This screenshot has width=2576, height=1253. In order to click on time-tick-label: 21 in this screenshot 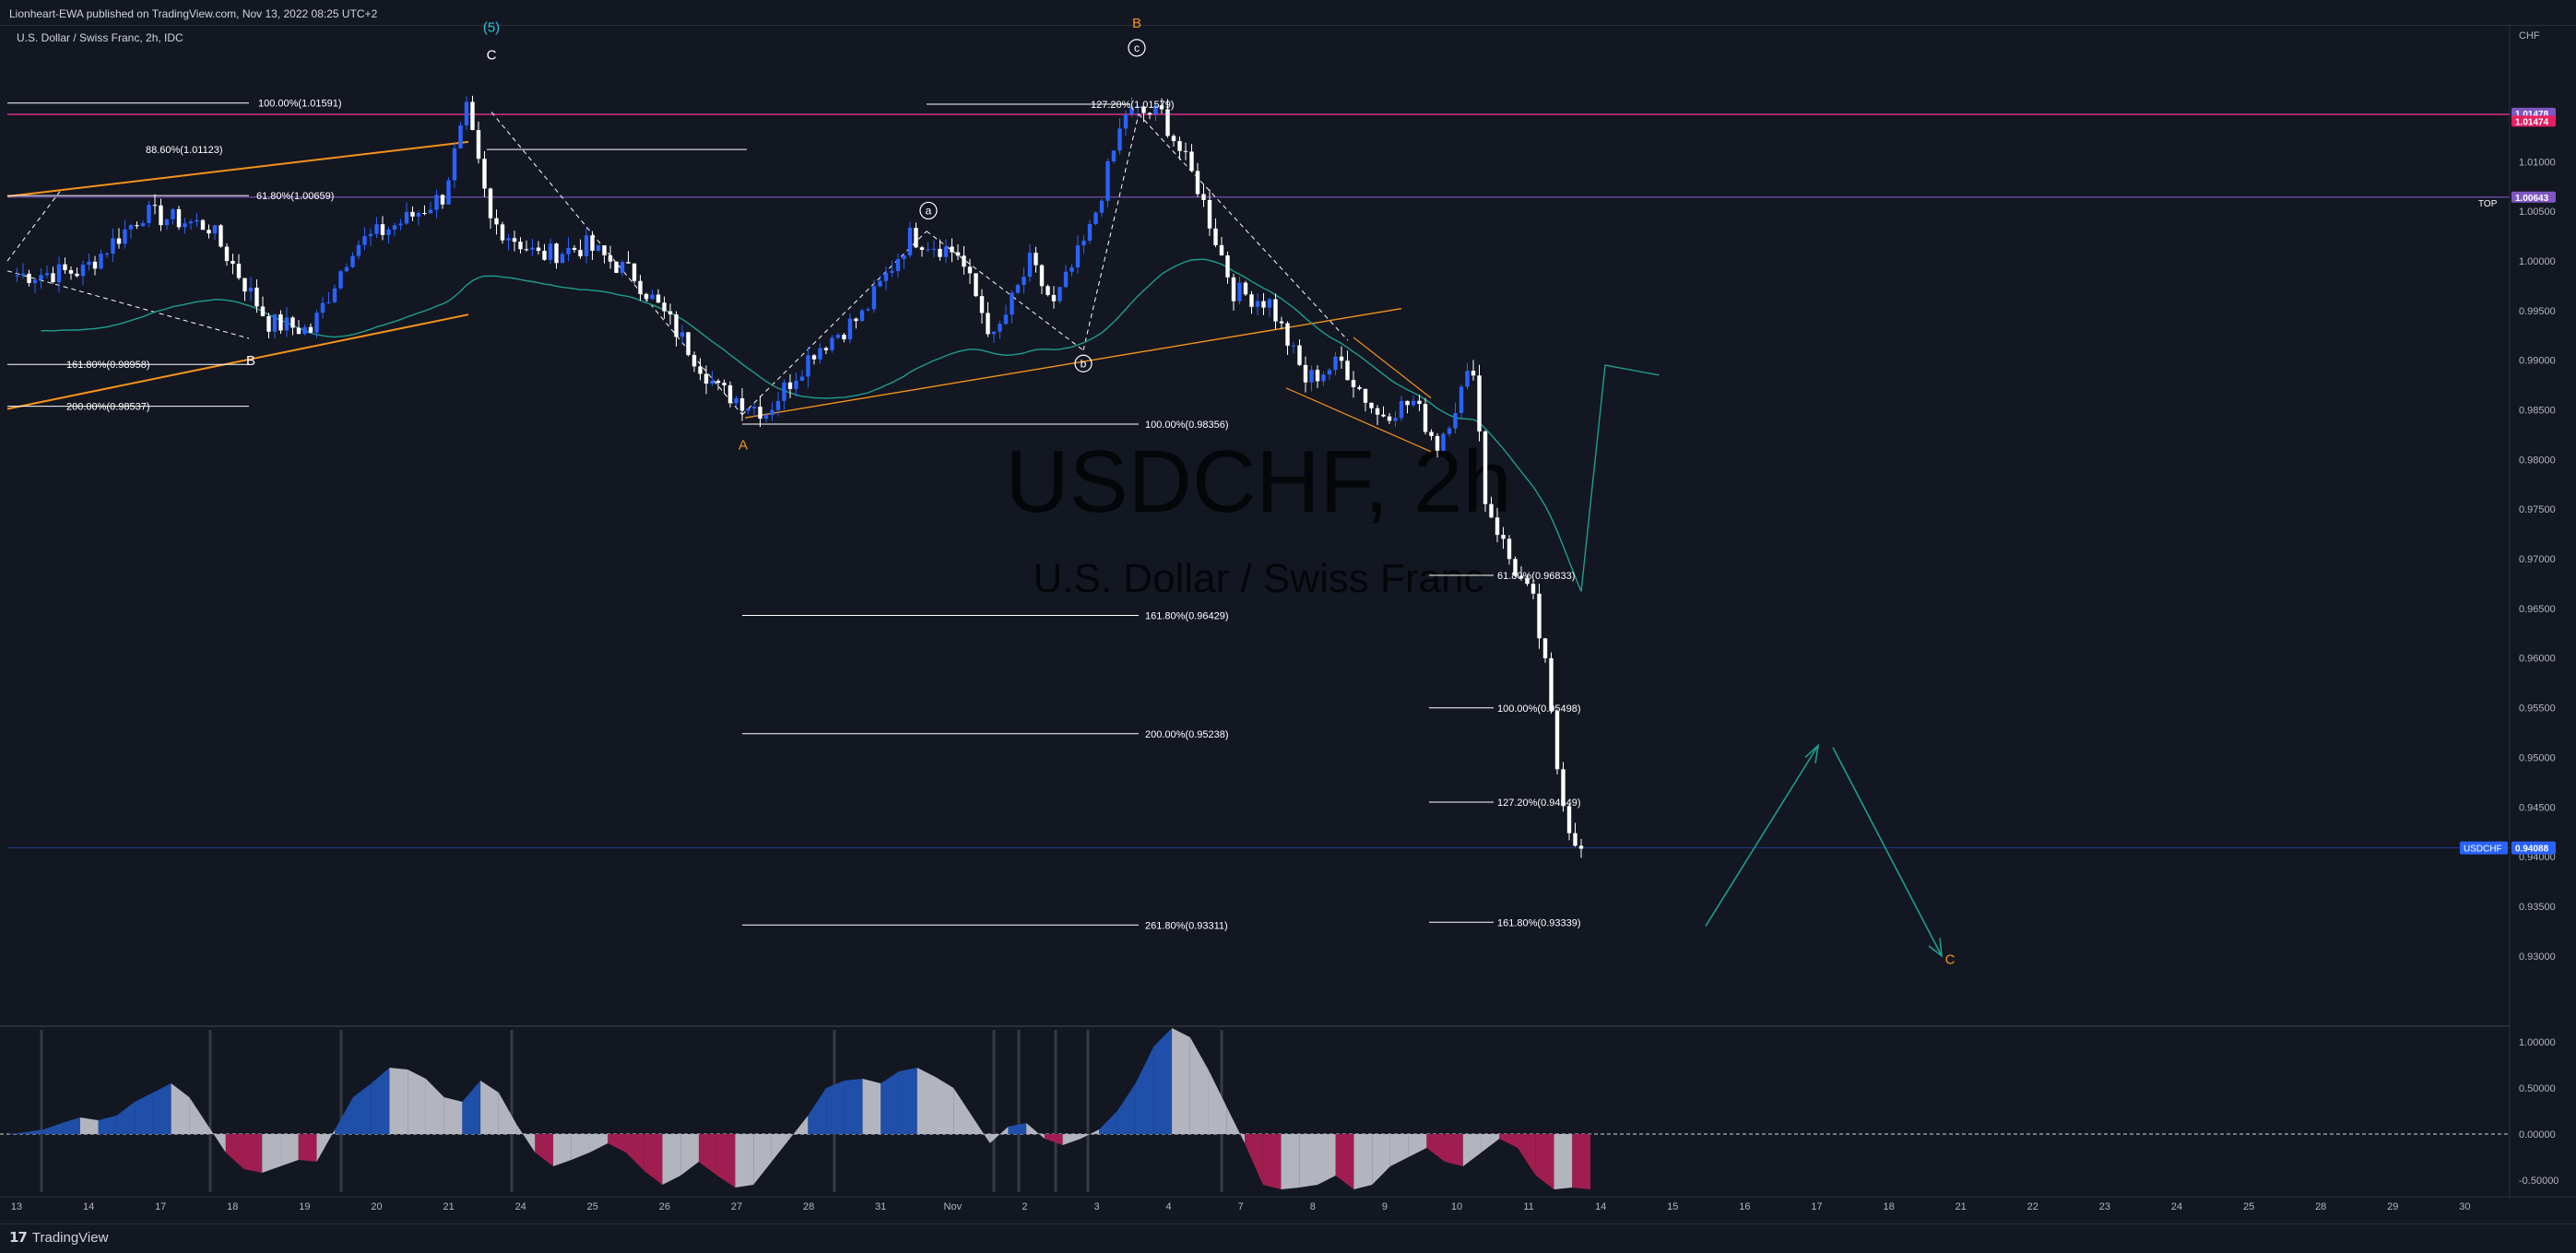, I will do `click(1961, 1207)`.